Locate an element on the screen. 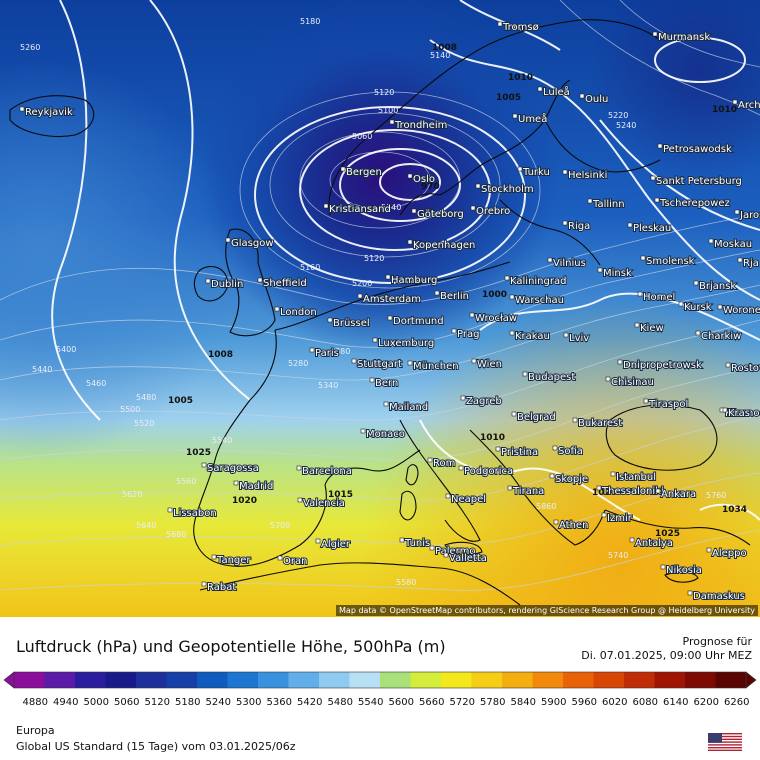  pressure-value-label: 1010 is located at coordinates (520, 78).